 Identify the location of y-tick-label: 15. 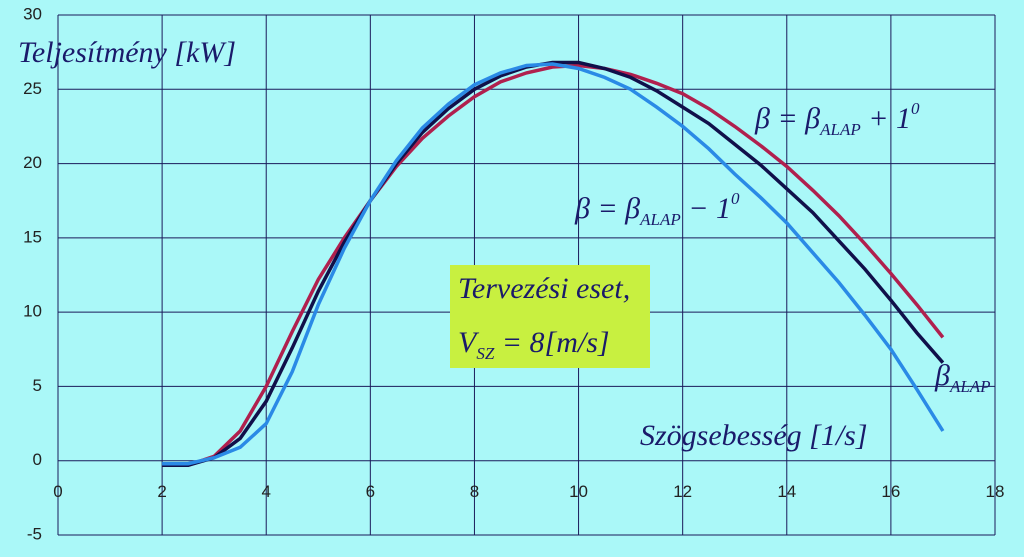
(32, 236).